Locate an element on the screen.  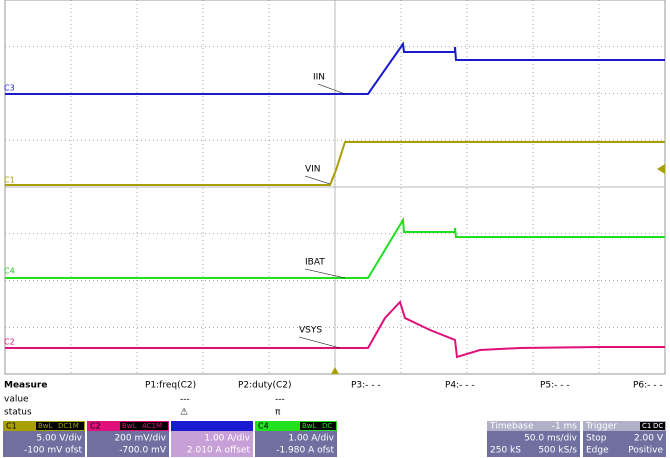
status-icon: π is located at coordinates (278, 413).